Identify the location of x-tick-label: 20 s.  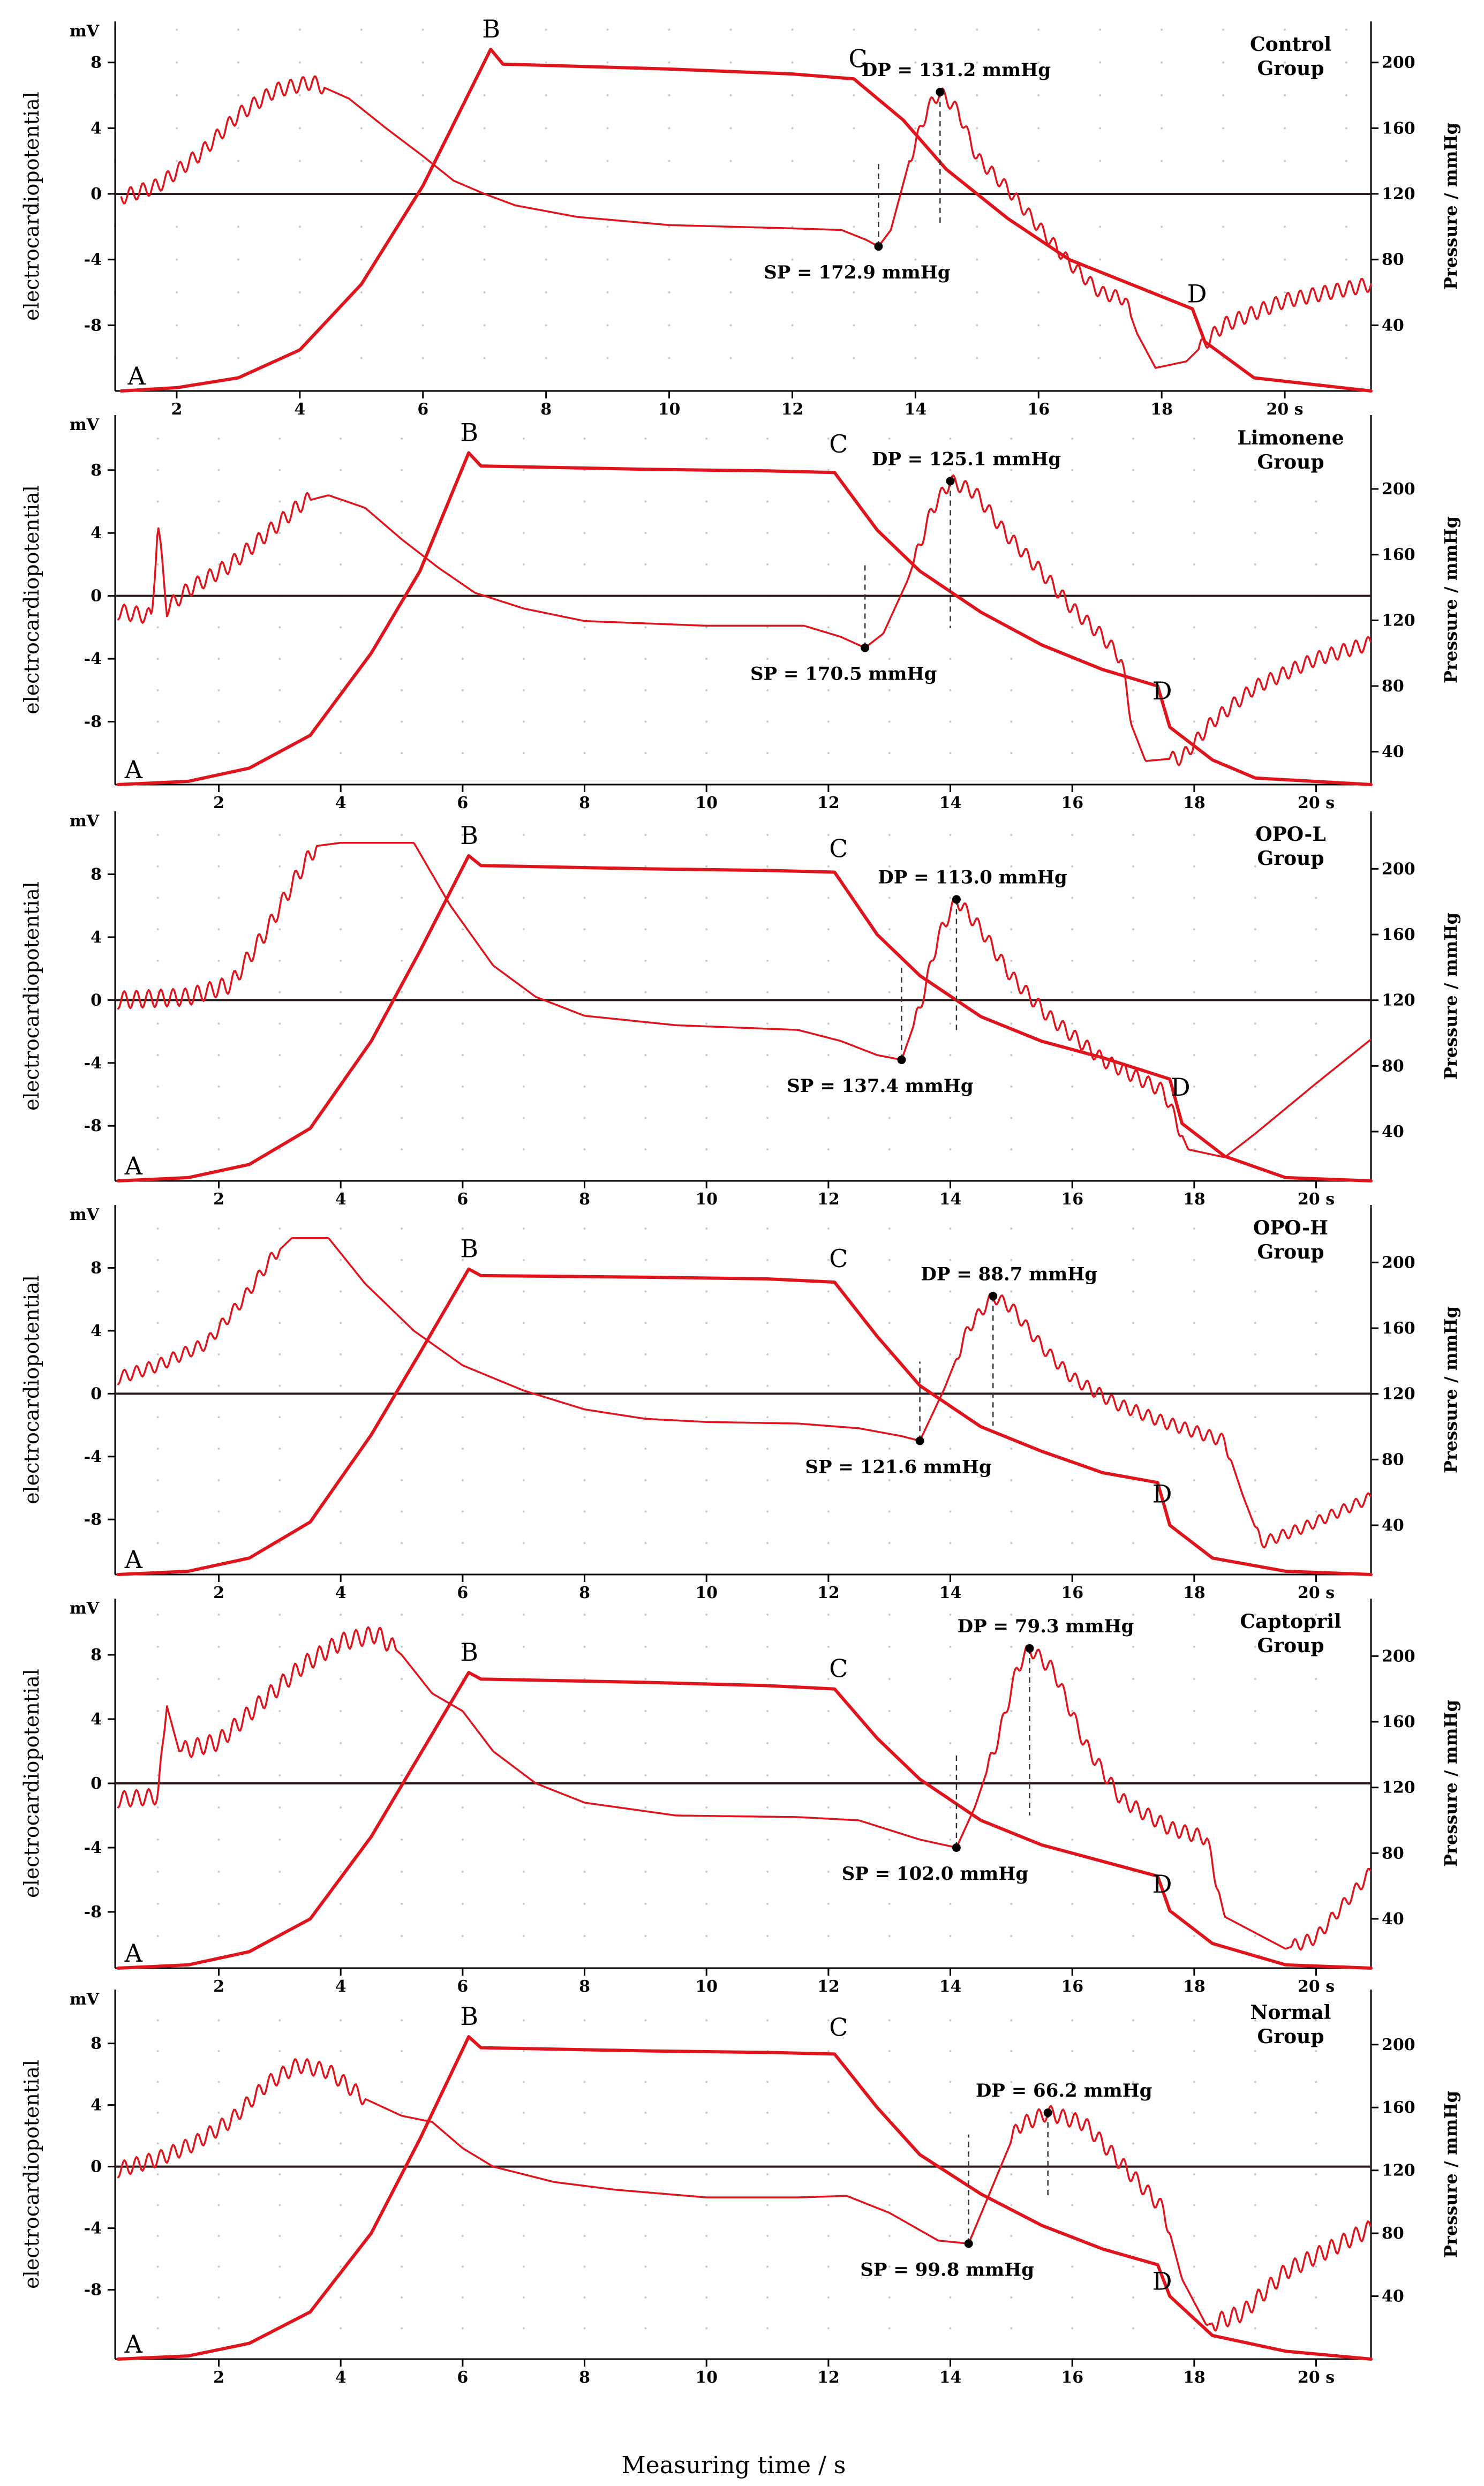
(1316, 1986).